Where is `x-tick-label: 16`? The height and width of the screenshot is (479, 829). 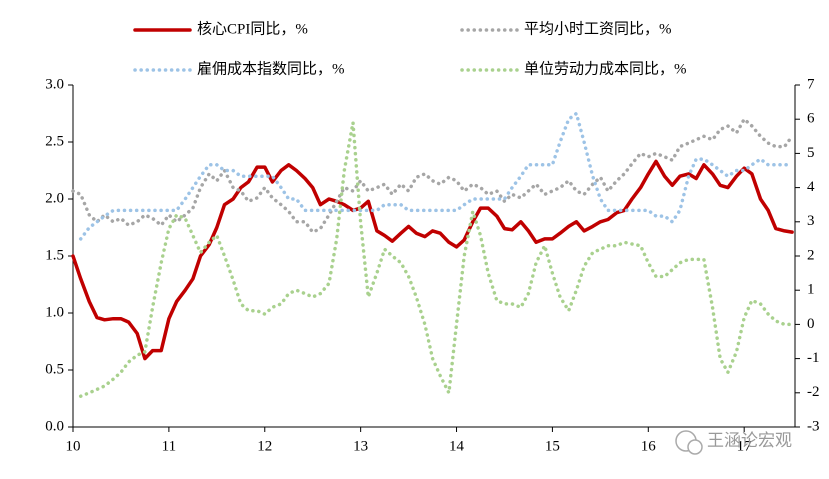 x-tick-label: 16 is located at coordinates (649, 446).